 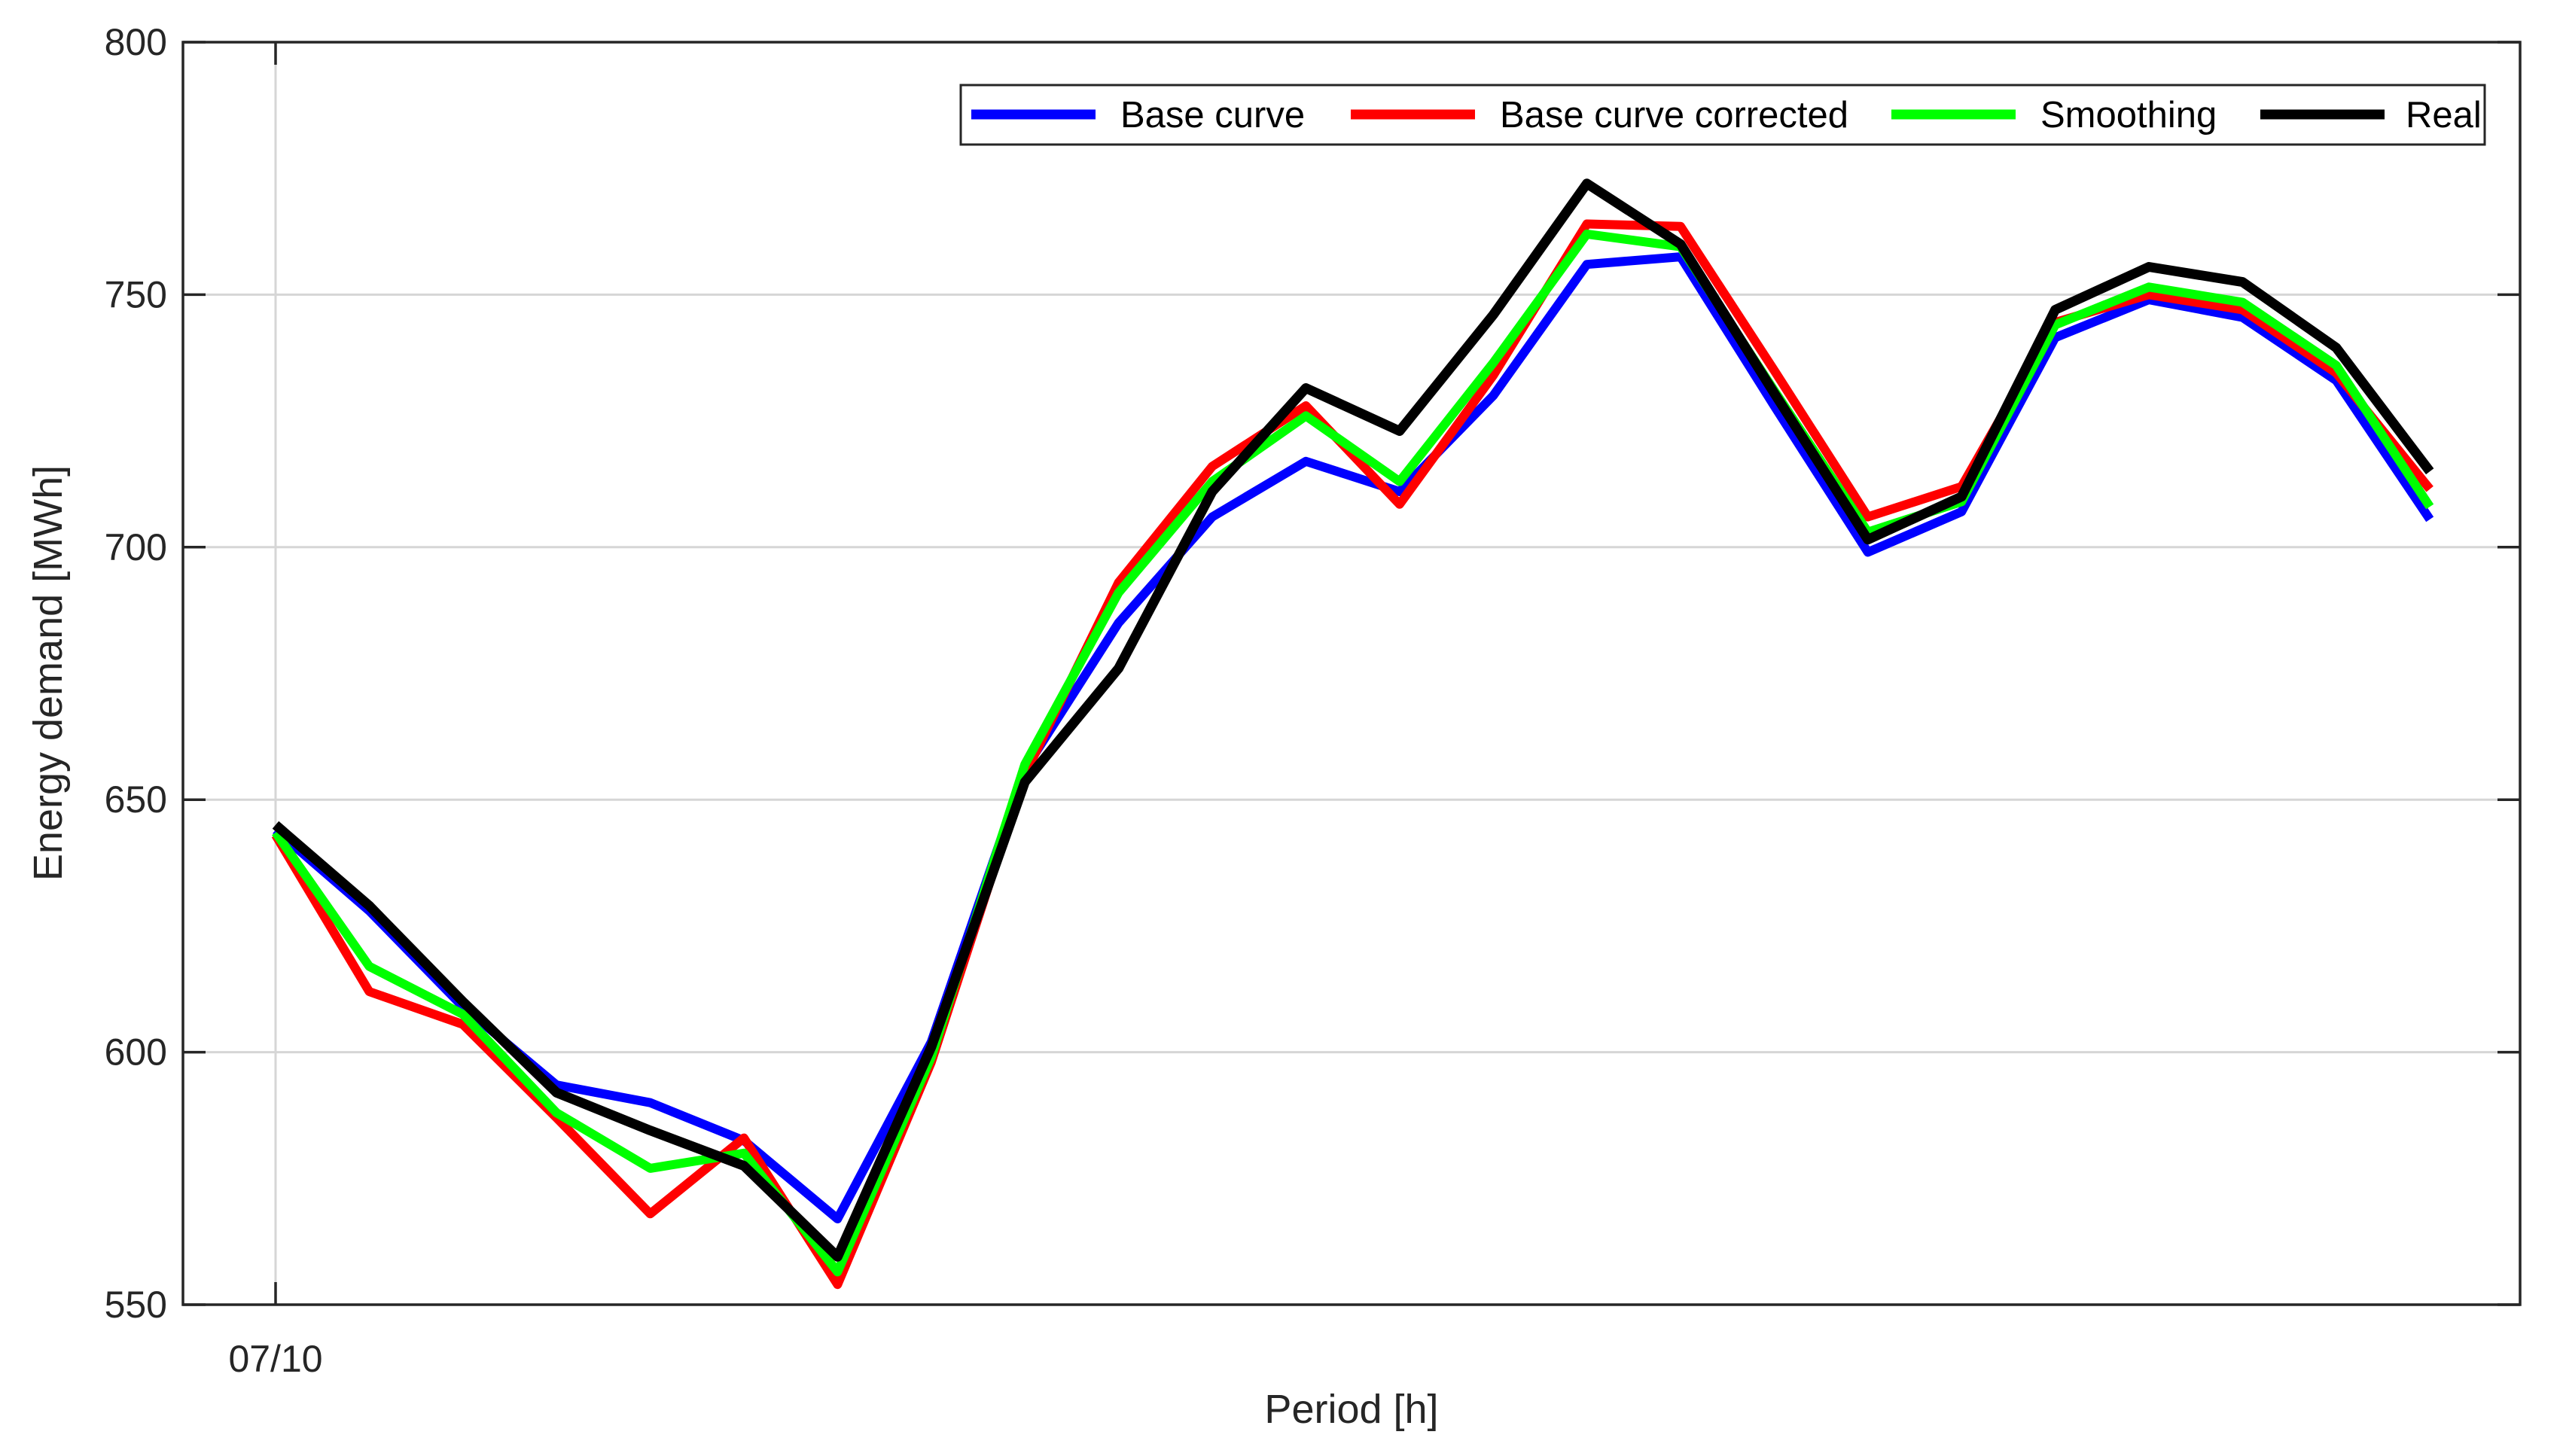 What do you see at coordinates (136, 294) in the screenshot?
I see `y-tick-label: 750` at bounding box center [136, 294].